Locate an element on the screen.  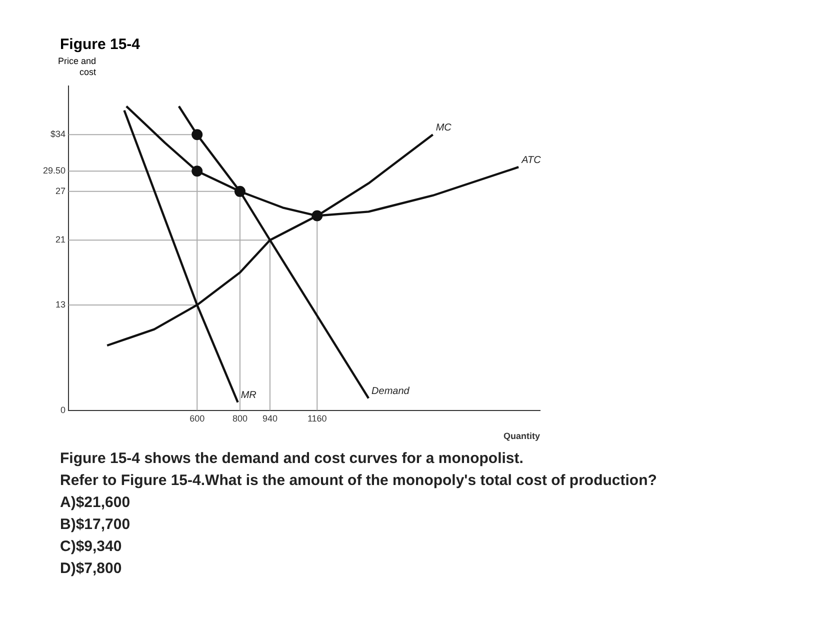
y-tick-label: 0 is located at coordinates (63, 409).